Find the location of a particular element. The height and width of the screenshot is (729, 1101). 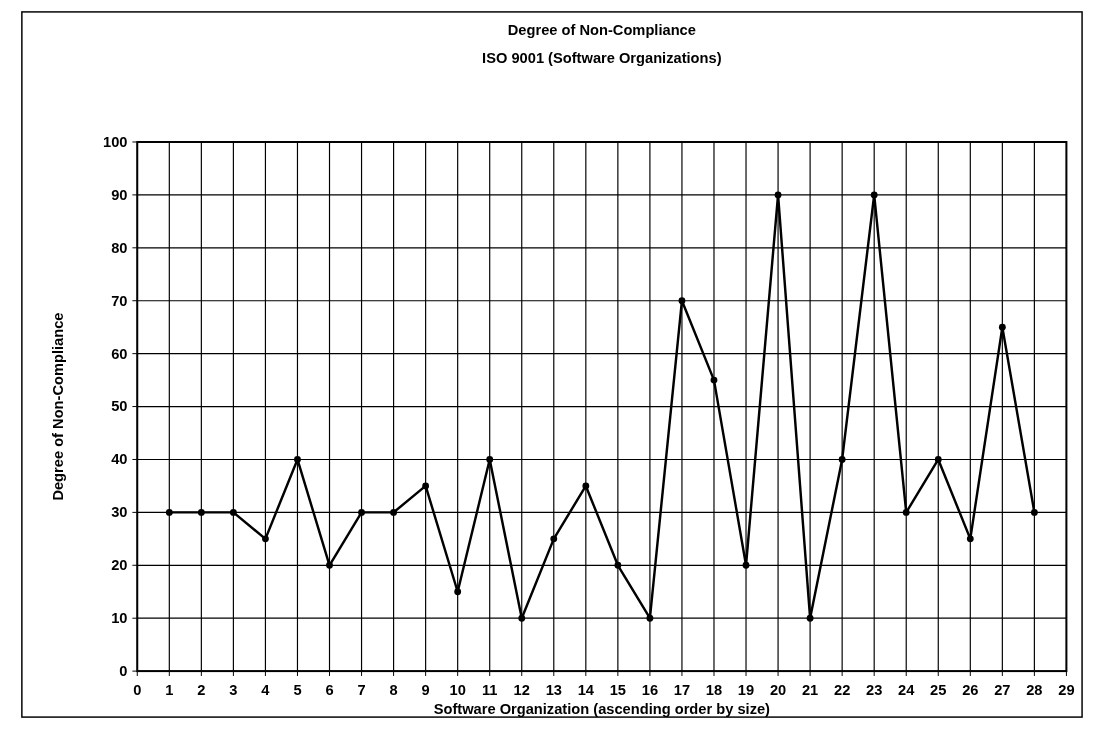

x-tick-label: 25 is located at coordinates (938, 689).